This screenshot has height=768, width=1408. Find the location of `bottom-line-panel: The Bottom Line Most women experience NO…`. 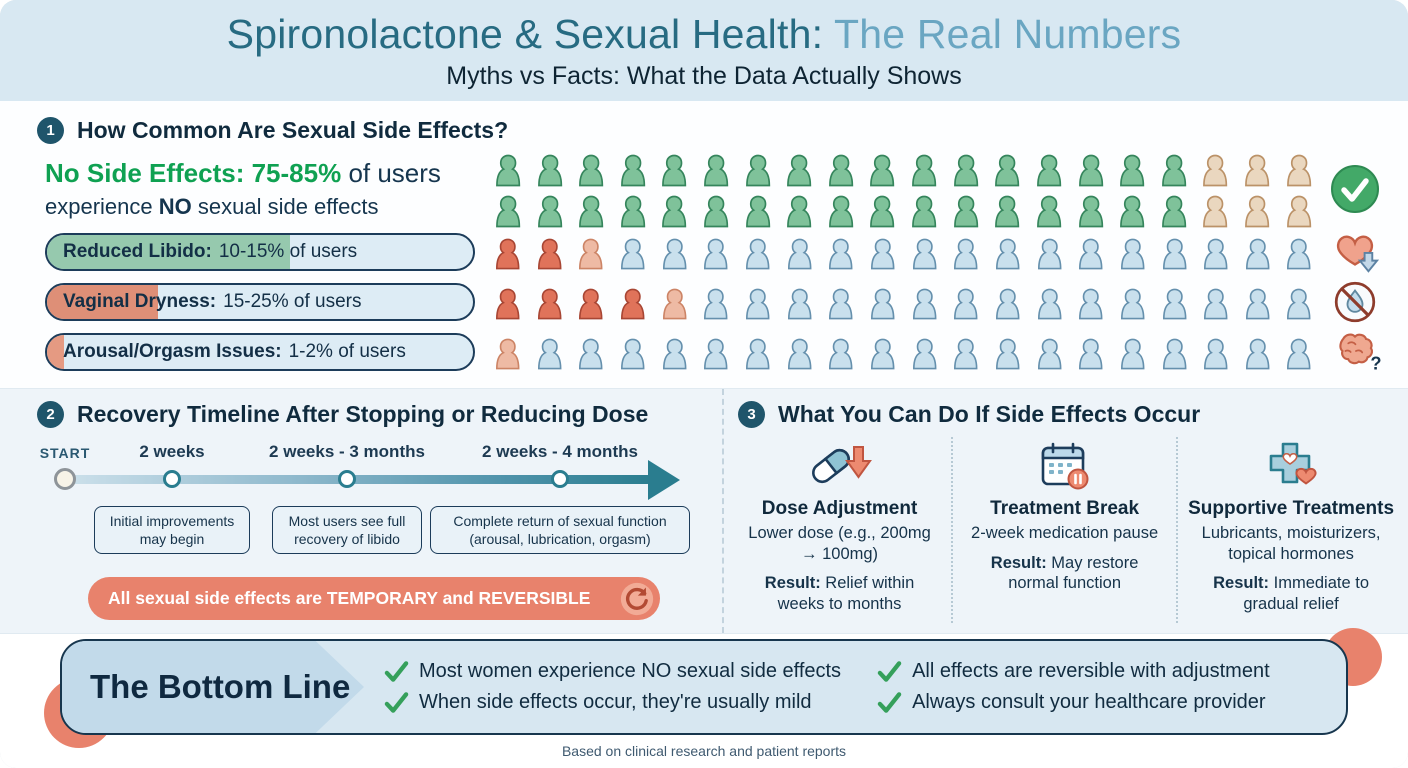

bottom-line-panel: The Bottom Line Most women experience NO… is located at coordinates (704, 687).